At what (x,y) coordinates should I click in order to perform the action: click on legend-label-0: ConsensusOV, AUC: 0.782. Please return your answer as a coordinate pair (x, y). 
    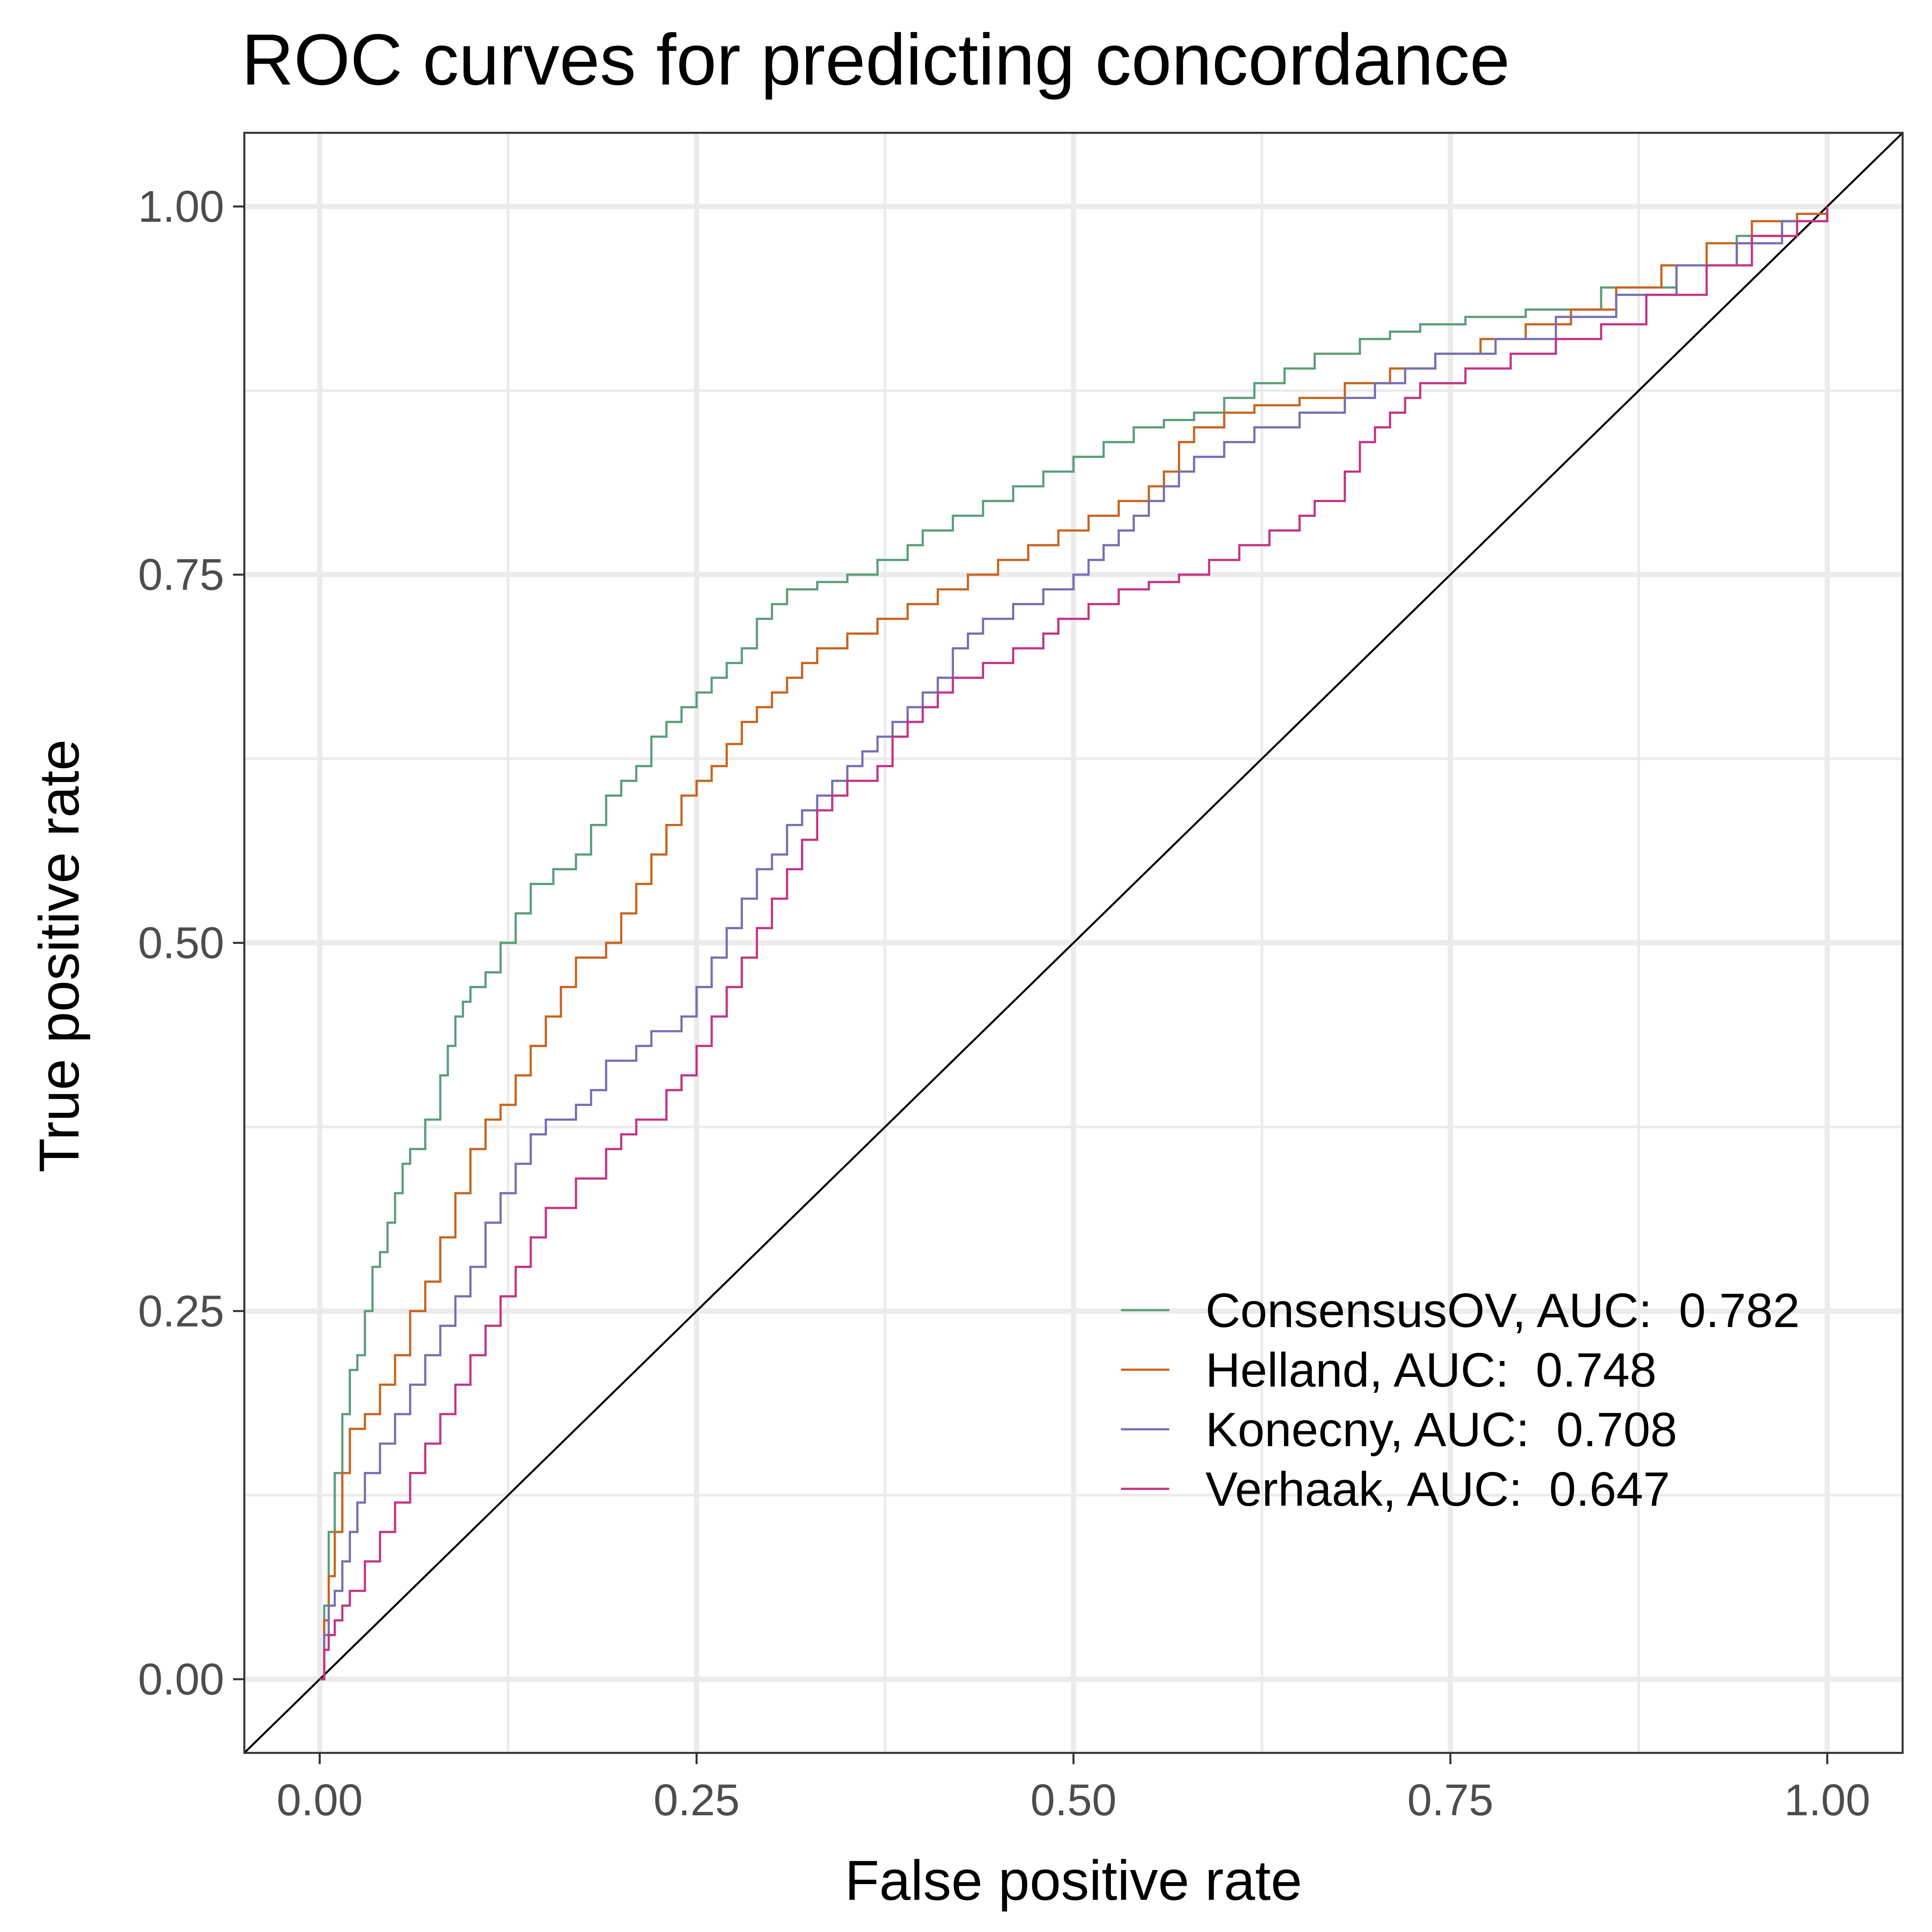
    Looking at the image, I should click on (1502, 1311).